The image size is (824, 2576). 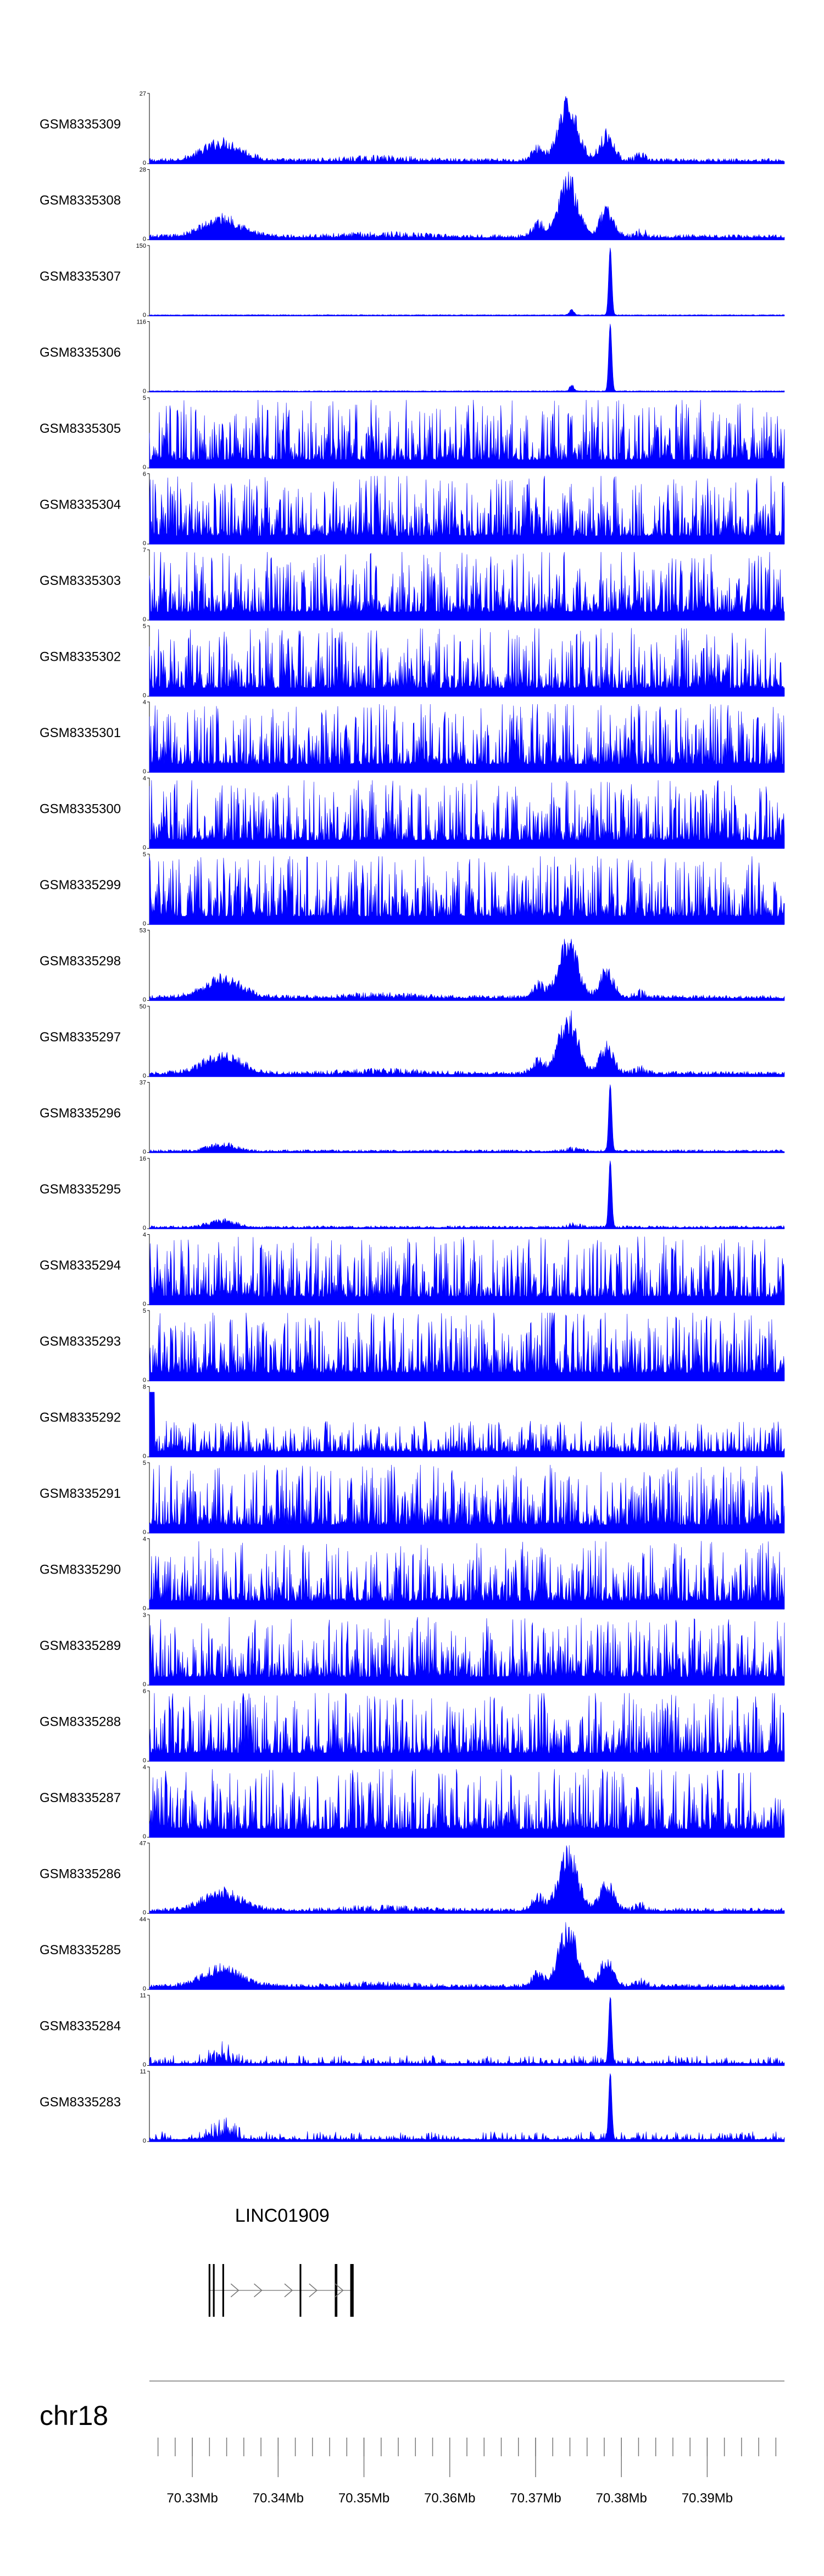 I want to click on track-ymax-label: 44, so click(x=143, y=1919).